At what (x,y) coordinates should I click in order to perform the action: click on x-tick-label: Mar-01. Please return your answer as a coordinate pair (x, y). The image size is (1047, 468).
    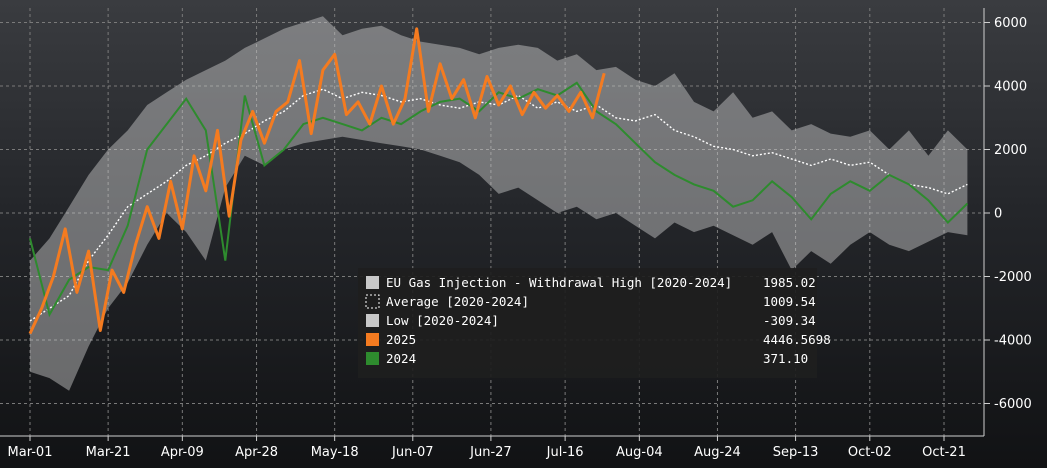
    Looking at the image, I should click on (30, 452).